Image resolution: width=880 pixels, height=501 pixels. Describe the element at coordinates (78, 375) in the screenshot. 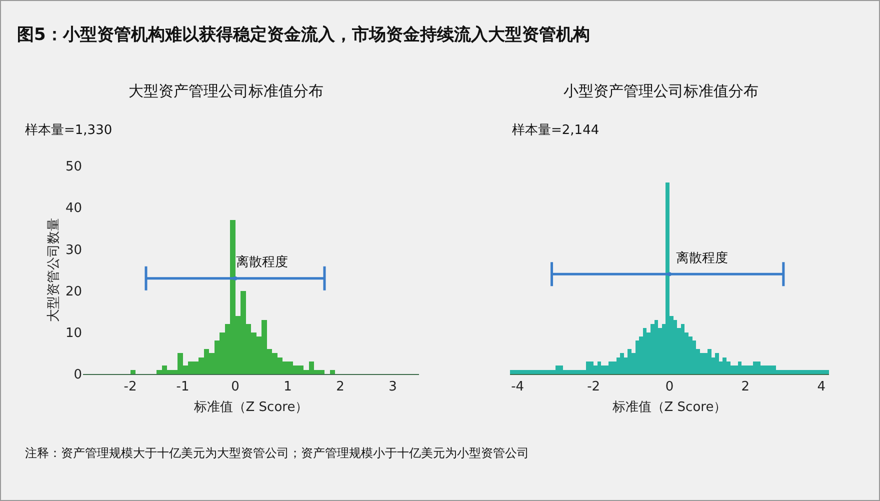

I see `y-tick-label: 0` at that location.